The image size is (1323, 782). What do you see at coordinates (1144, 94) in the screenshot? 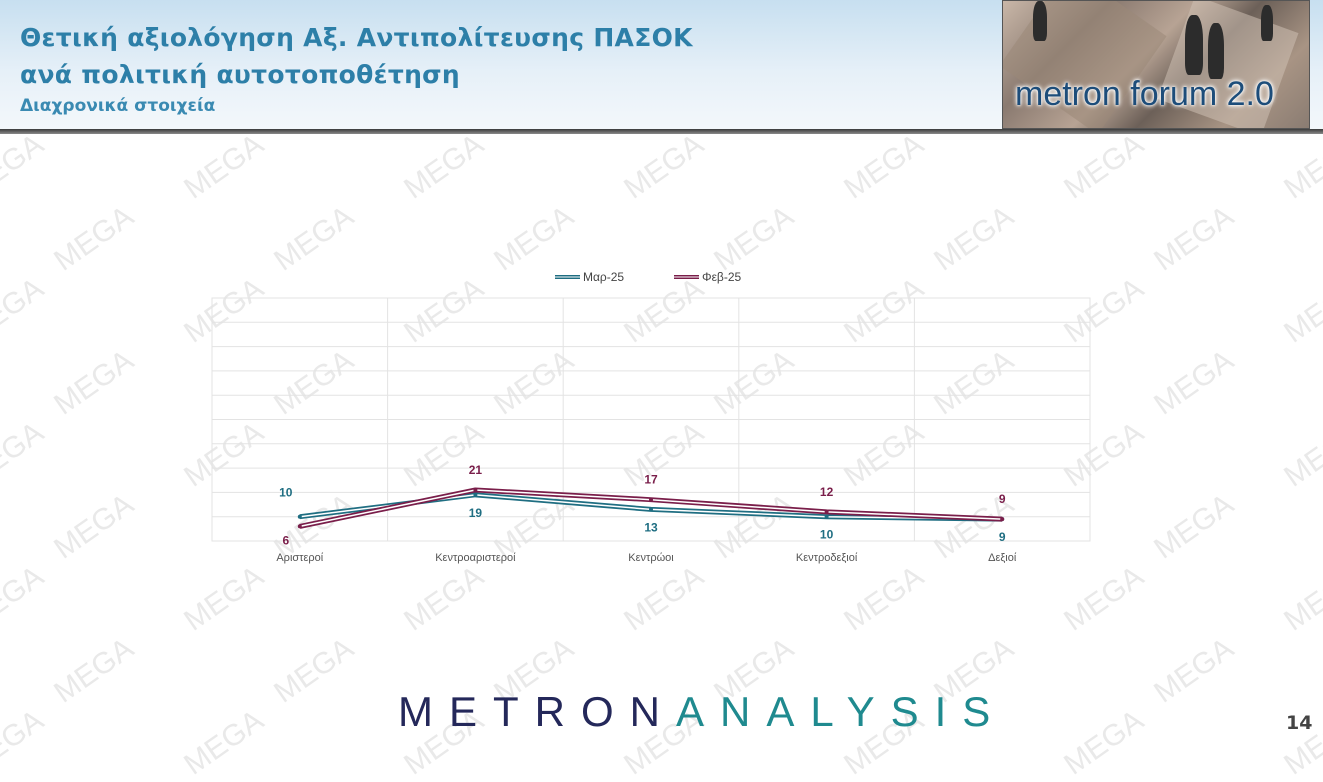
I see `logo-text: metron forum 2.0` at bounding box center [1144, 94].